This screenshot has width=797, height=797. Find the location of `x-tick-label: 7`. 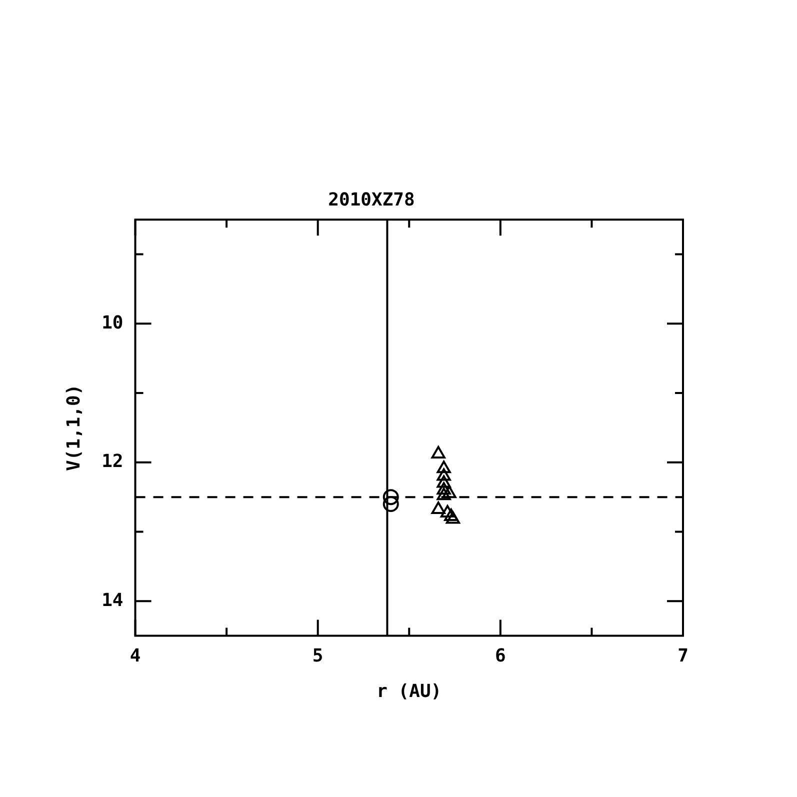

x-tick-label: 7 is located at coordinates (683, 655).